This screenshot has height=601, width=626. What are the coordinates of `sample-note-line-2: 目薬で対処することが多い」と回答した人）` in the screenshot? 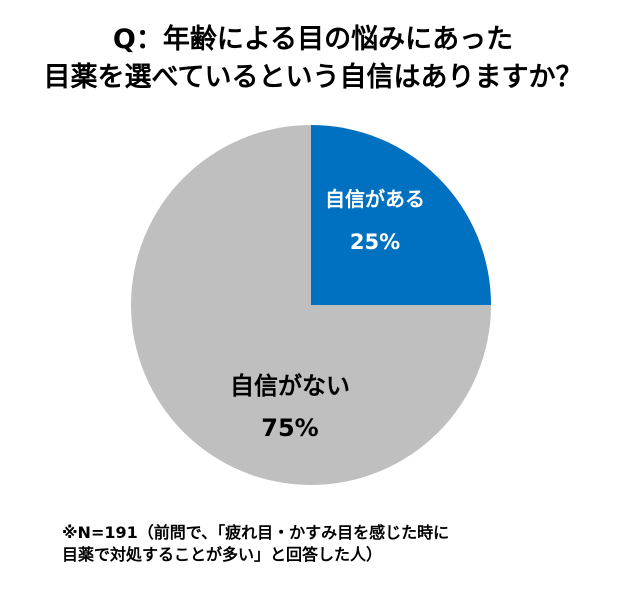 It's located at (222, 554).